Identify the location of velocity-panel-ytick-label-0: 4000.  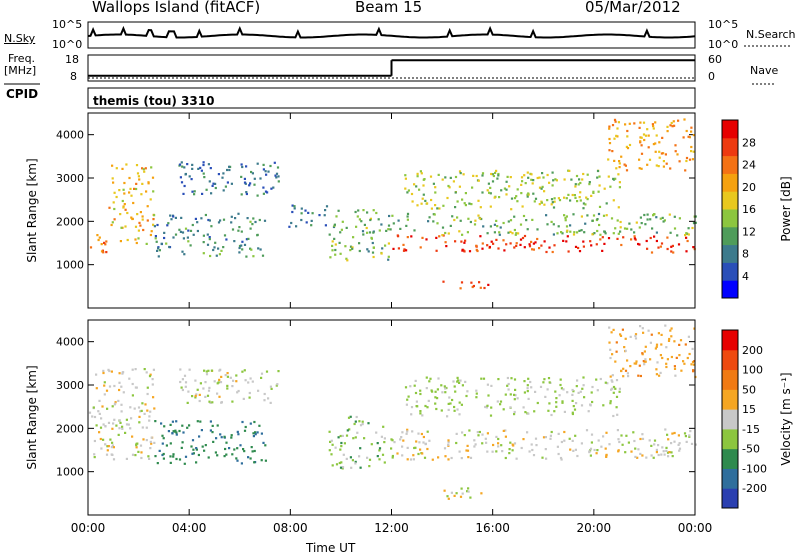
(70, 342).